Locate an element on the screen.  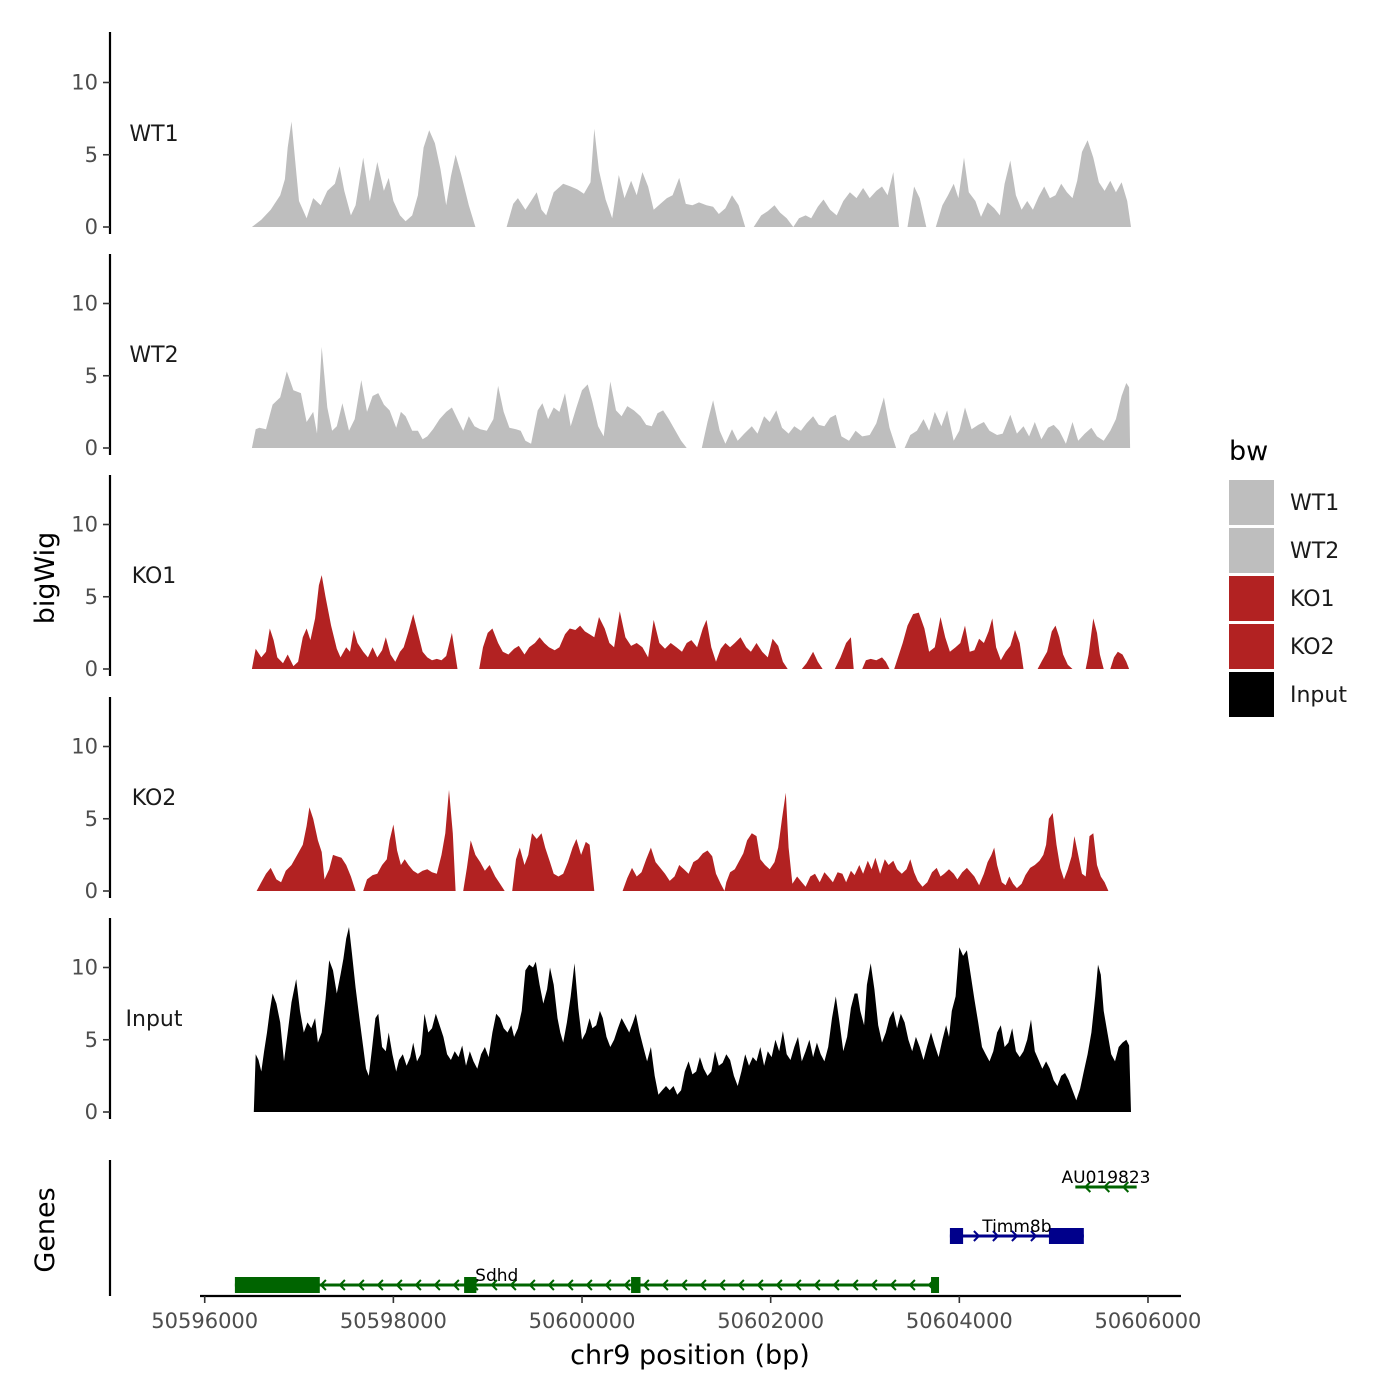
track-wt1: 0 5 10 WT1 is located at coordinates (601, 135).